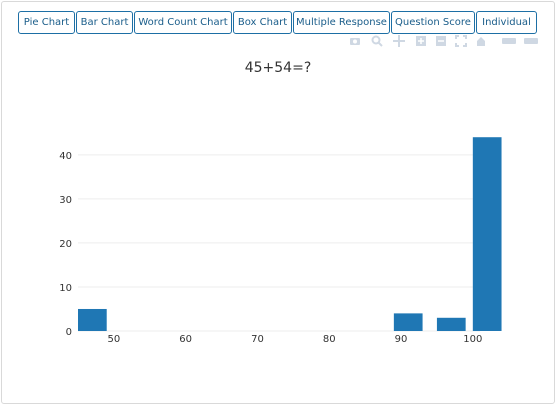  I want to click on plotly-logo-icon, so click(531, 41).